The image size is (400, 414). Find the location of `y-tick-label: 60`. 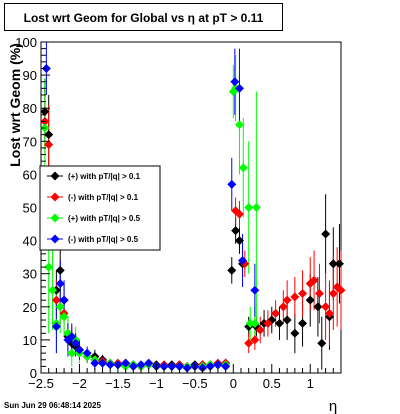

y-tick-label: 60 is located at coordinates (30, 174).